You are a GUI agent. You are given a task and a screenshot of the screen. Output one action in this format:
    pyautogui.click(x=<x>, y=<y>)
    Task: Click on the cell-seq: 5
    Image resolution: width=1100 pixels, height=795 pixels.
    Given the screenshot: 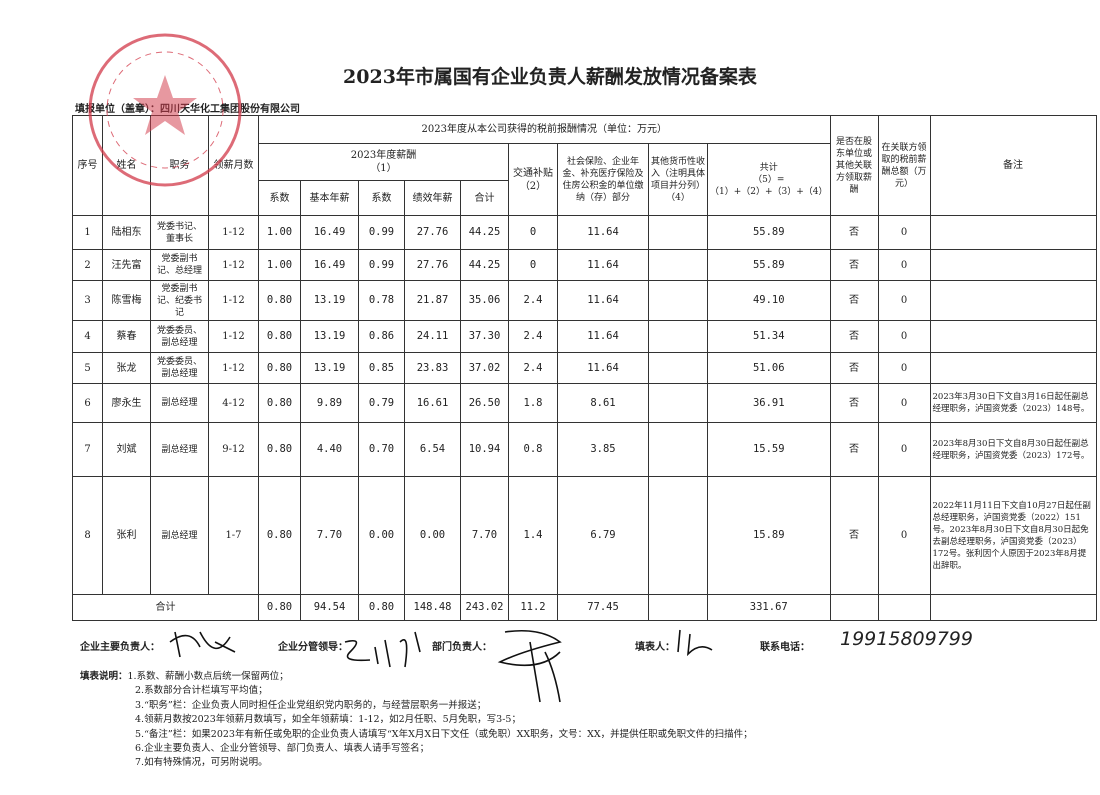 What is the action you would take?
    pyautogui.click(x=87, y=368)
    